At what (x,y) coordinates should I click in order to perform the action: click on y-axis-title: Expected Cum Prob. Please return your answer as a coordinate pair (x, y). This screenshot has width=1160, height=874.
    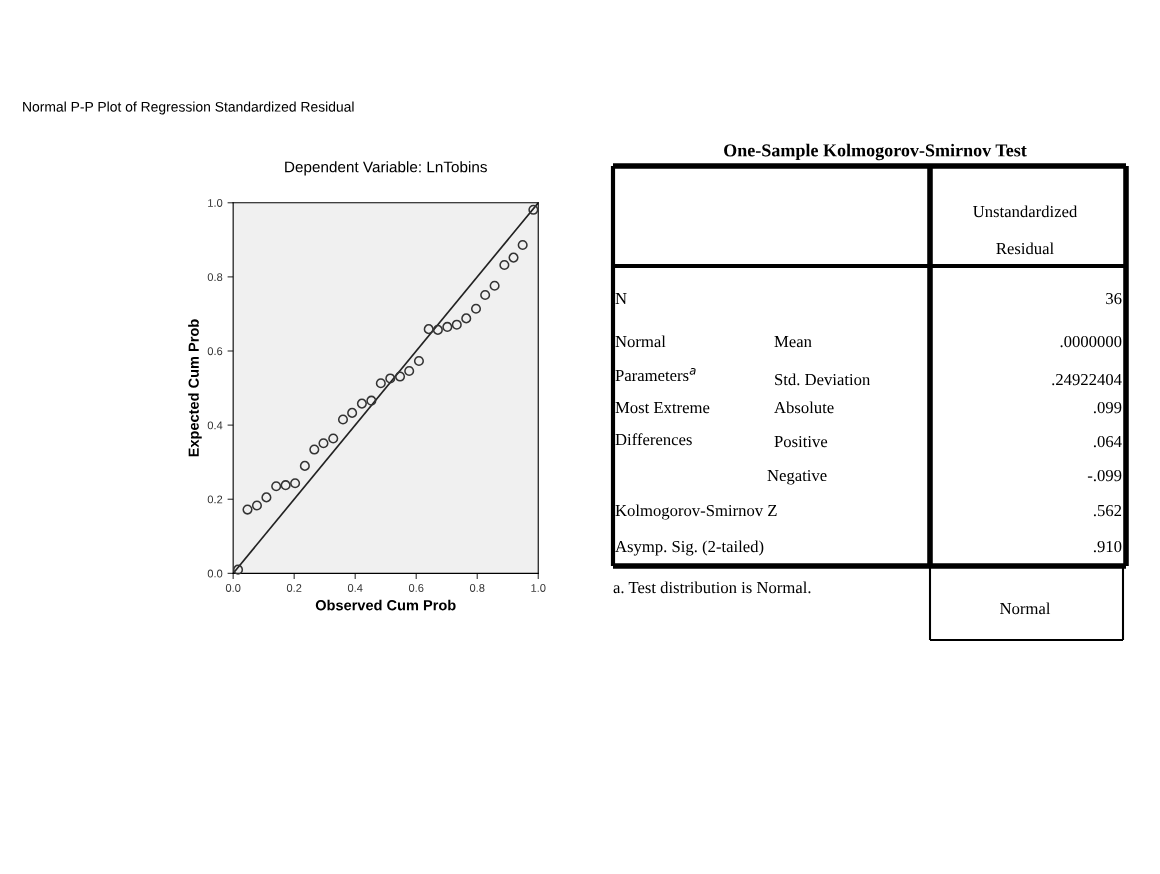
    Looking at the image, I should click on (195, 388).